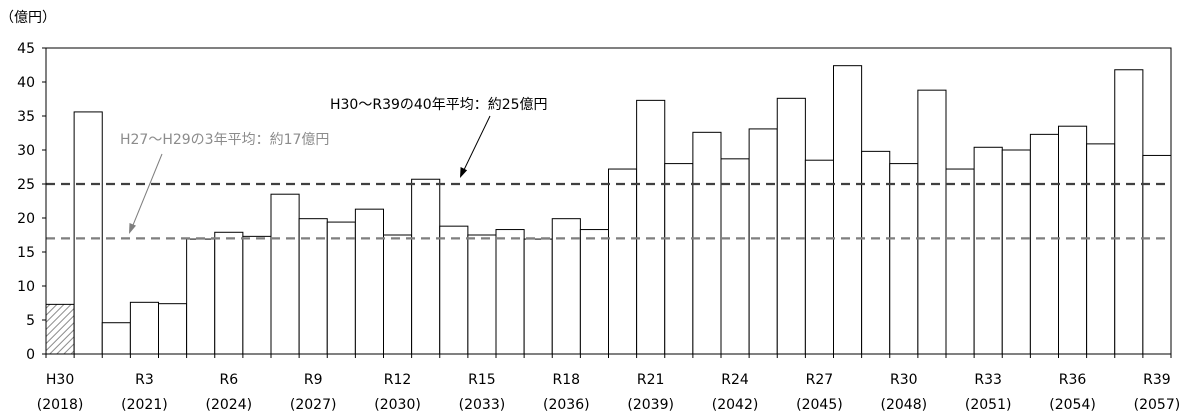 This screenshot has height=416, width=1193. What do you see at coordinates (28, 18) in the screenshot?
I see `y-unit-label: （億円）` at bounding box center [28, 18].